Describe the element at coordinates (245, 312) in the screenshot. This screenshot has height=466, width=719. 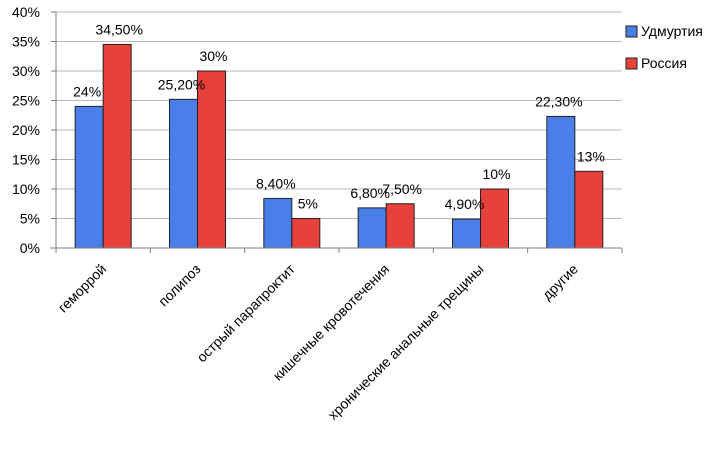
I see `x-category-label: острый парапроктит` at that location.